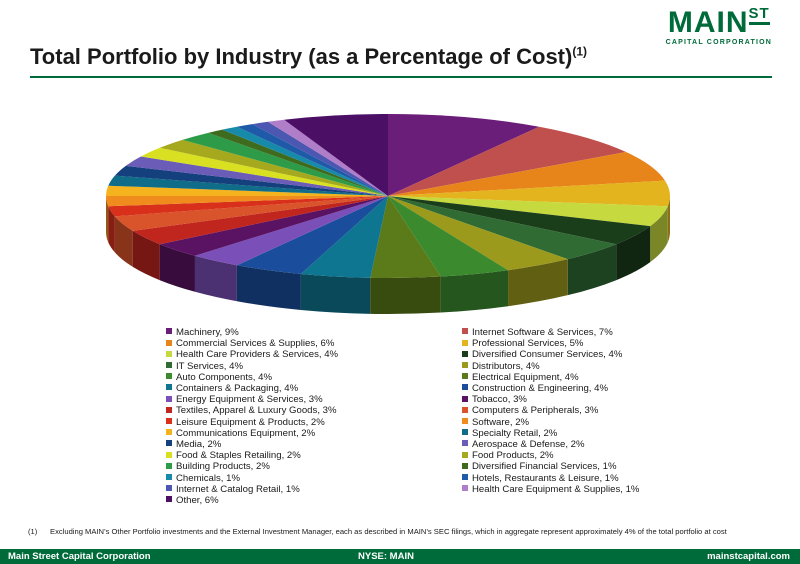 This screenshot has width=800, height=564. I want to click on legend-item: Professional Services, 5%, so click(522, 343).